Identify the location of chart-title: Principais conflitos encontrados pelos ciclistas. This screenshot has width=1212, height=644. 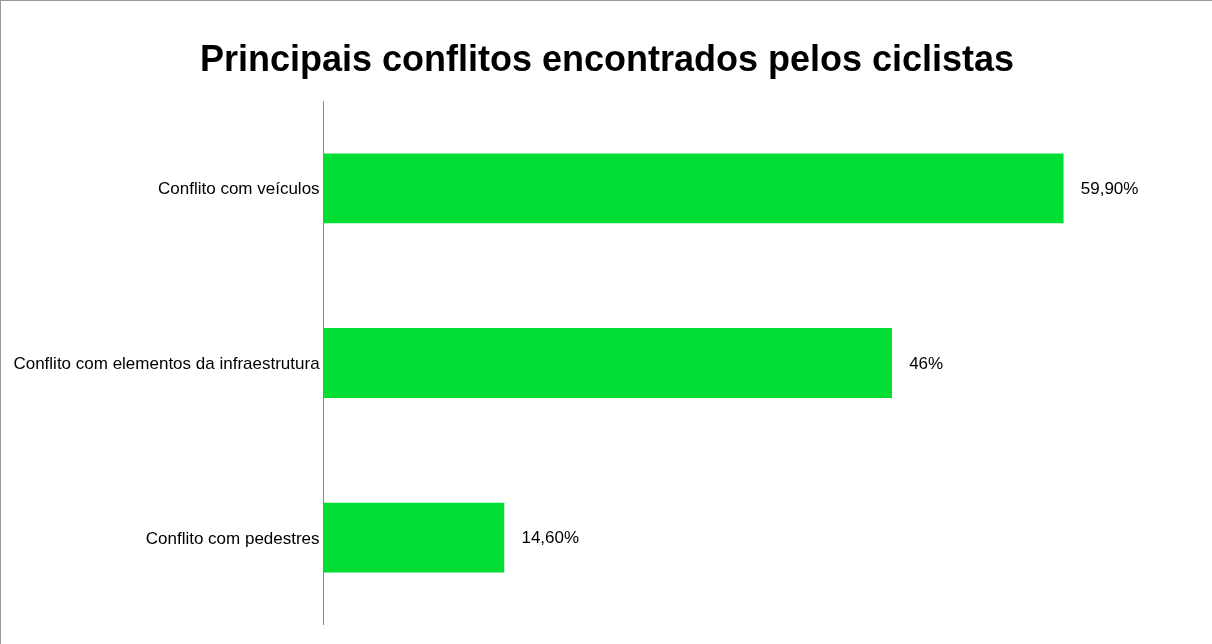
(607, 59).